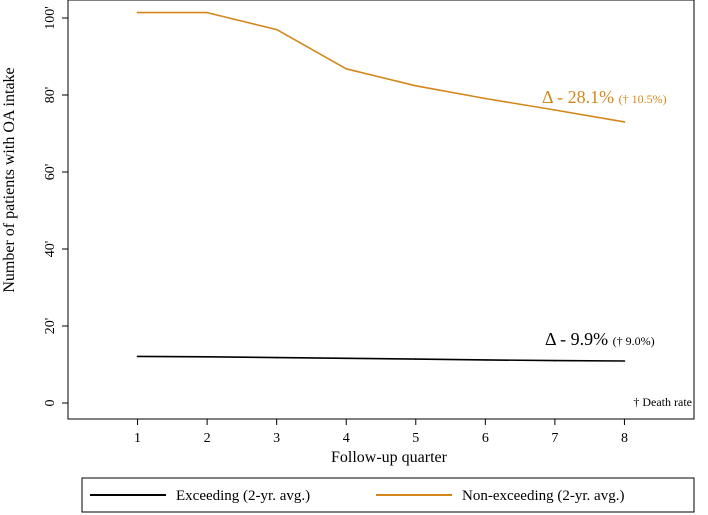 This screenshot has height=515, width=708. I want to click on series-line-non-exceeding, so click(381, 67).